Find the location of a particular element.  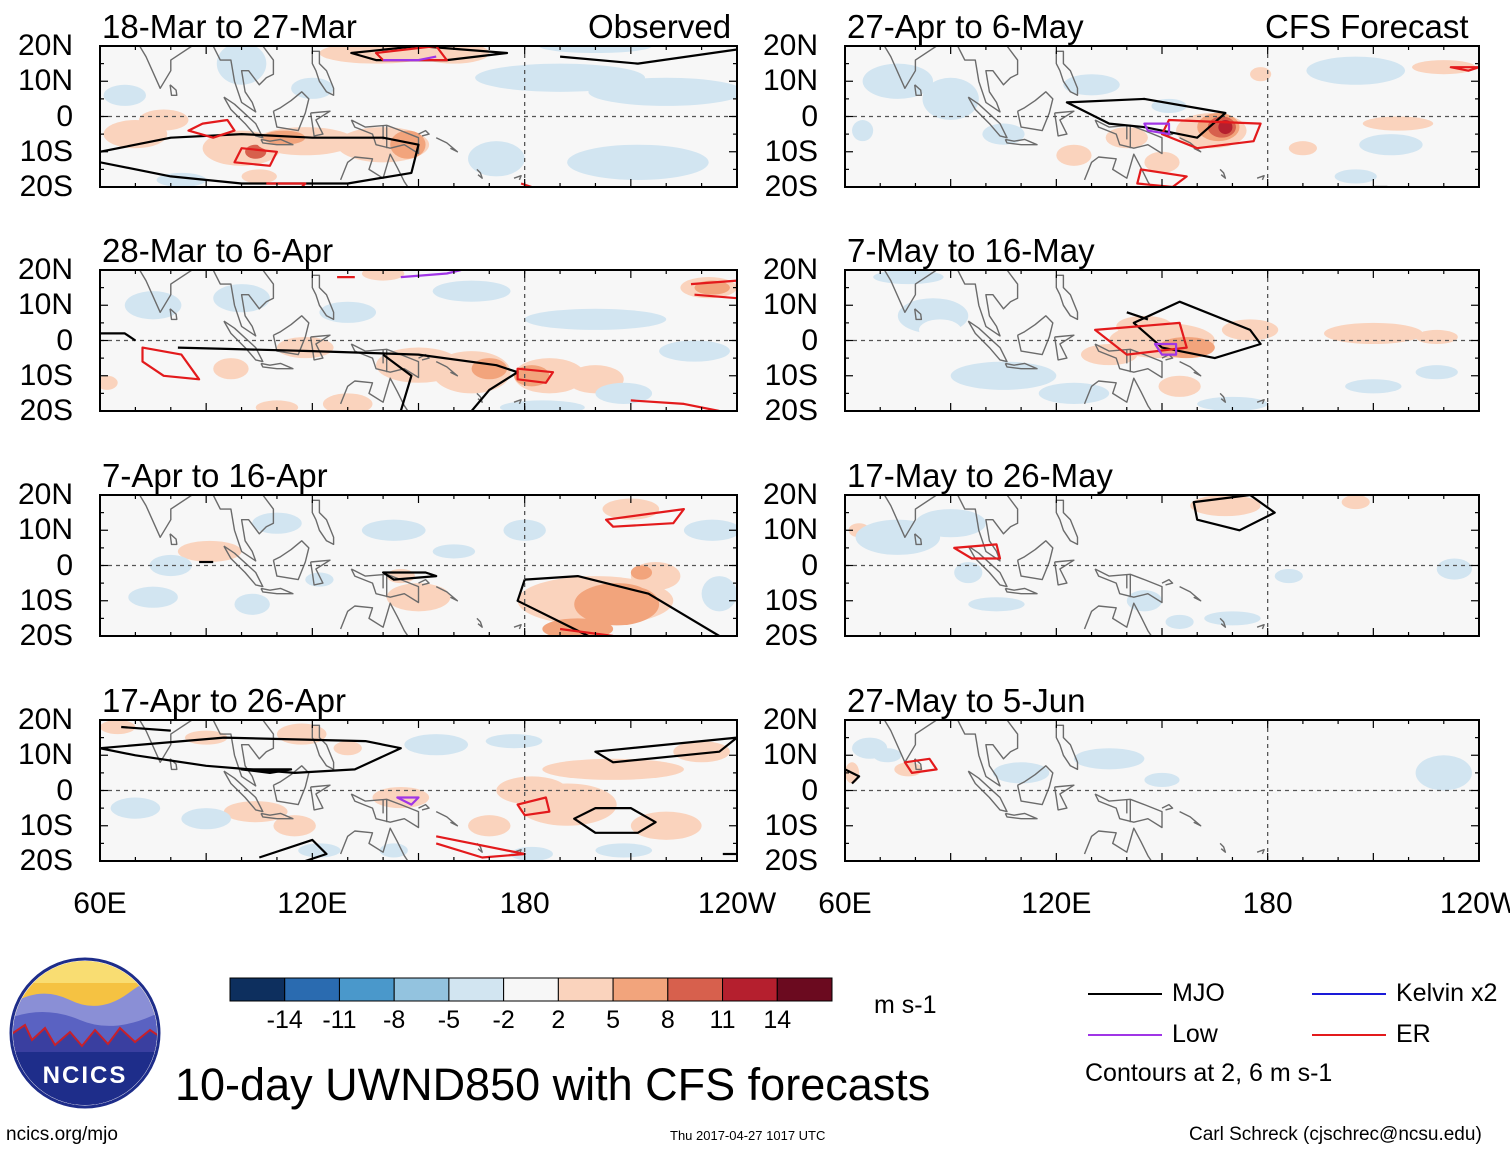

colorbar-label: -5 is located at coordinates (449, 1020).